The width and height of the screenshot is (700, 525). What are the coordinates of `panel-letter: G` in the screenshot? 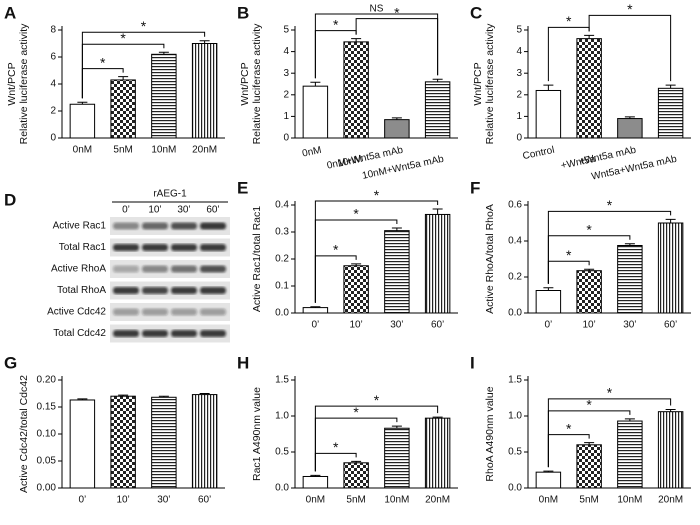 It's located at (10, 362).